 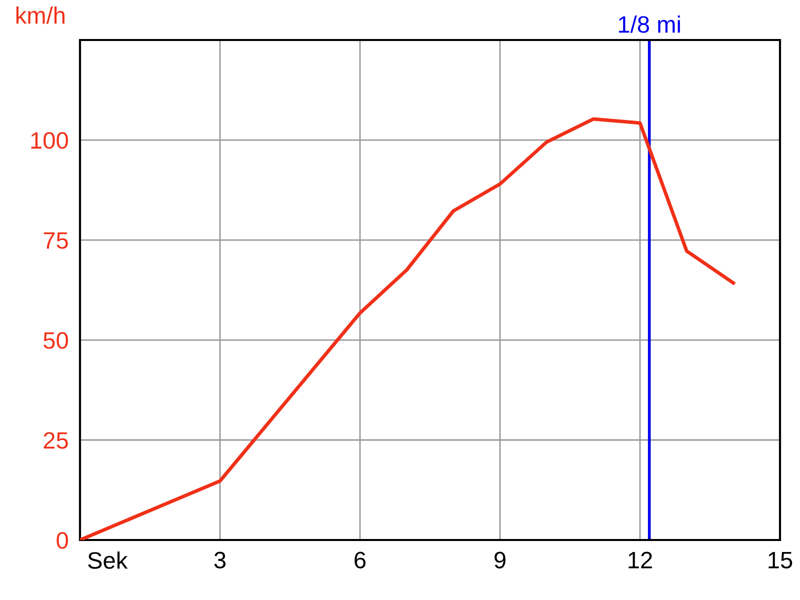 What do you see at coordinates (780, 560) in the screenshot?
I see `x-tick-label: 15` at bounding box center [780, 560].